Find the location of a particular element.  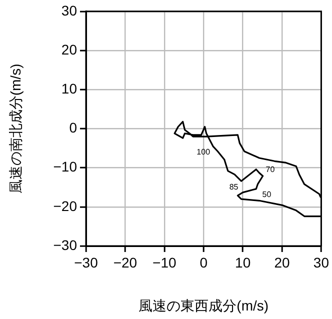

annotation: 100 is located at coordinates (203, 152).